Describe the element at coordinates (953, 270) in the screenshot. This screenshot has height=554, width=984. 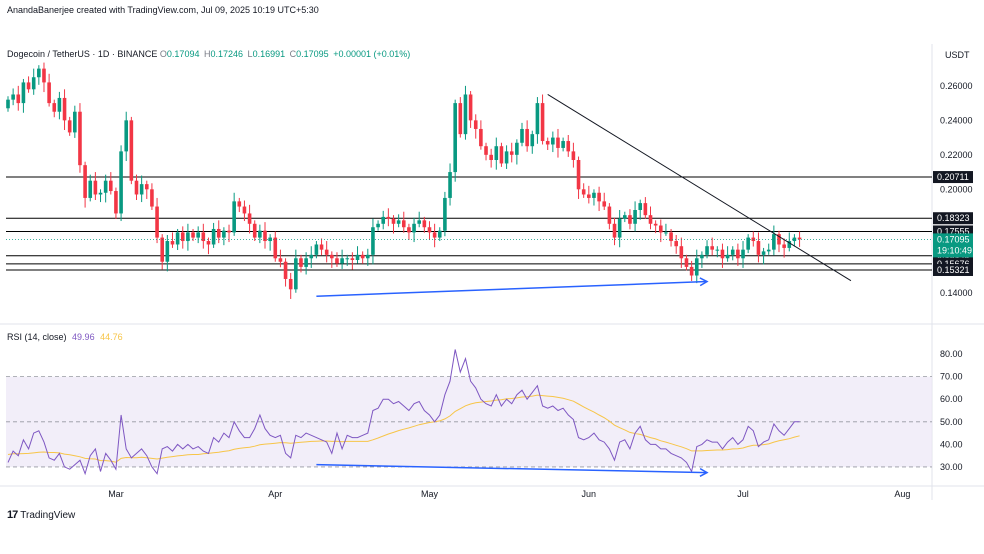
I see `level-tag-label: 0.15321` at that location.